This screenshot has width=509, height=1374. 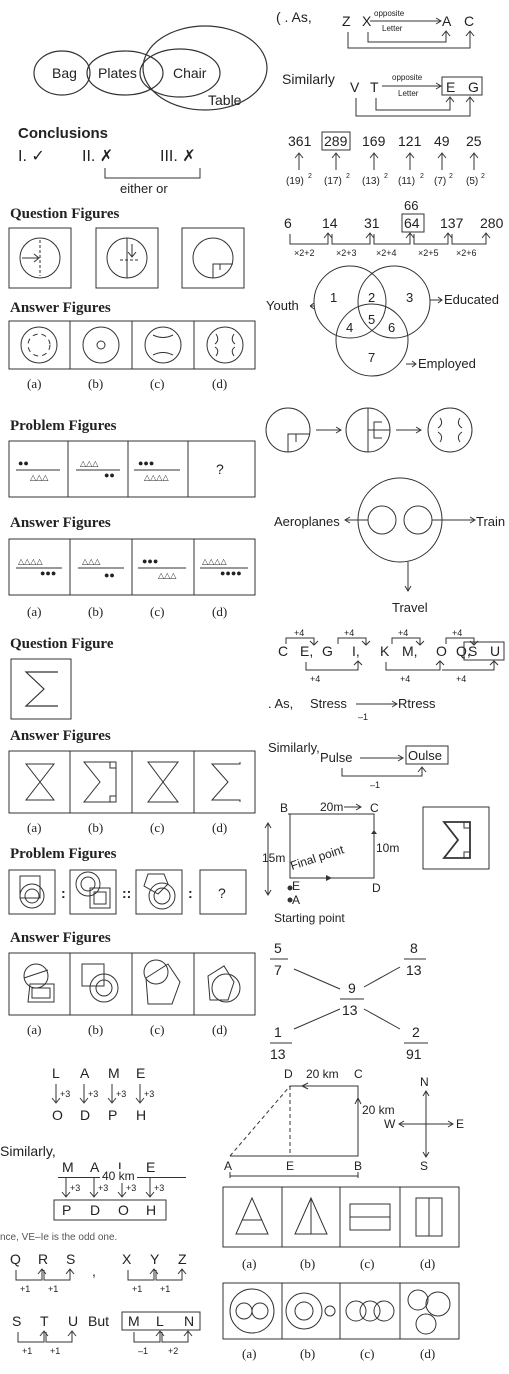 What do you see at coordinates (64, 73) in the screenshot?
I see `bag-label: Bag` at bounding box center [64, 73].